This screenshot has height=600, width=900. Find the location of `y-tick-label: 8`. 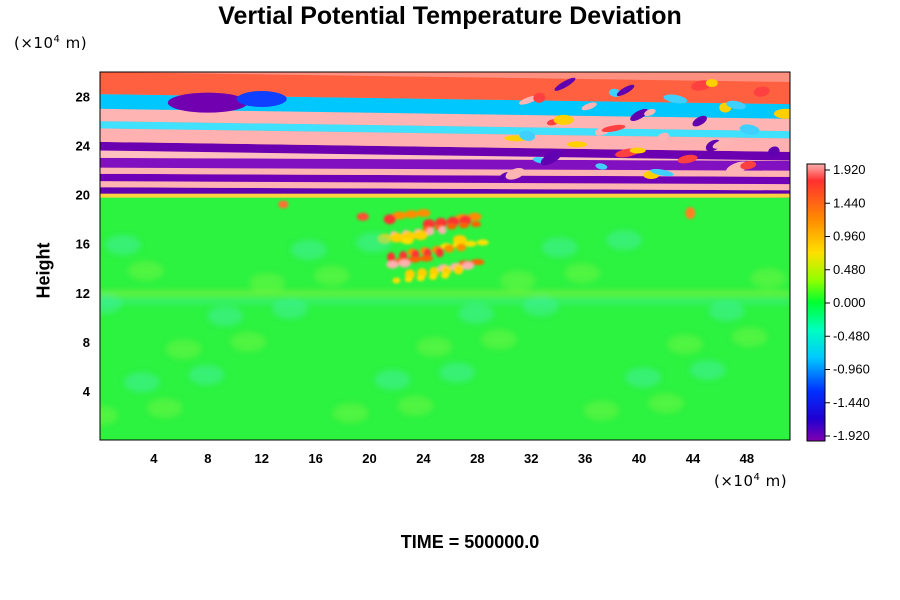

y-tick-label: 8 is located at coordinates (86, 342).